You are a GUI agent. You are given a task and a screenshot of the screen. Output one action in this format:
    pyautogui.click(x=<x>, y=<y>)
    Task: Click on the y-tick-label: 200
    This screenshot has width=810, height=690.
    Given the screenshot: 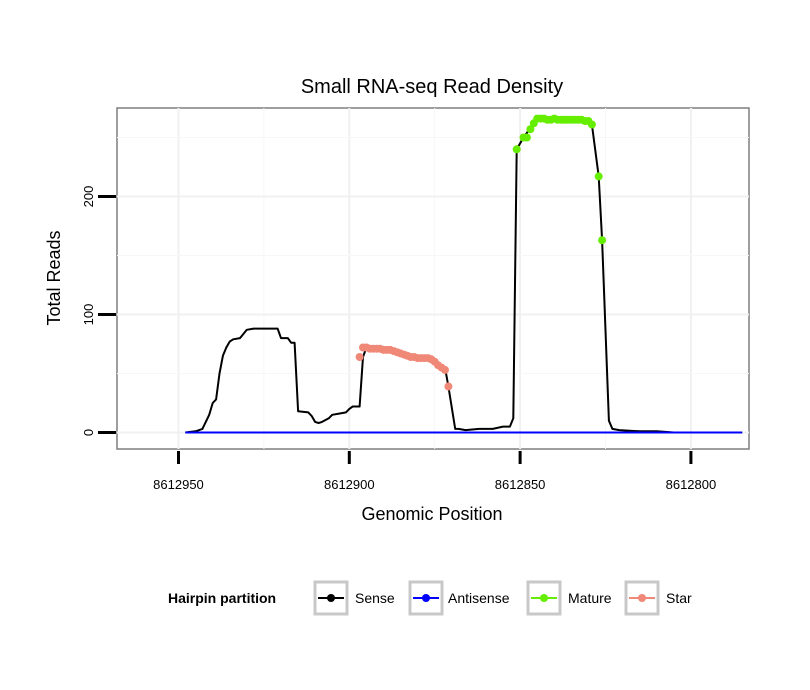 What is the action you would take?
    pyautogui.click(x=88, y=197)
    